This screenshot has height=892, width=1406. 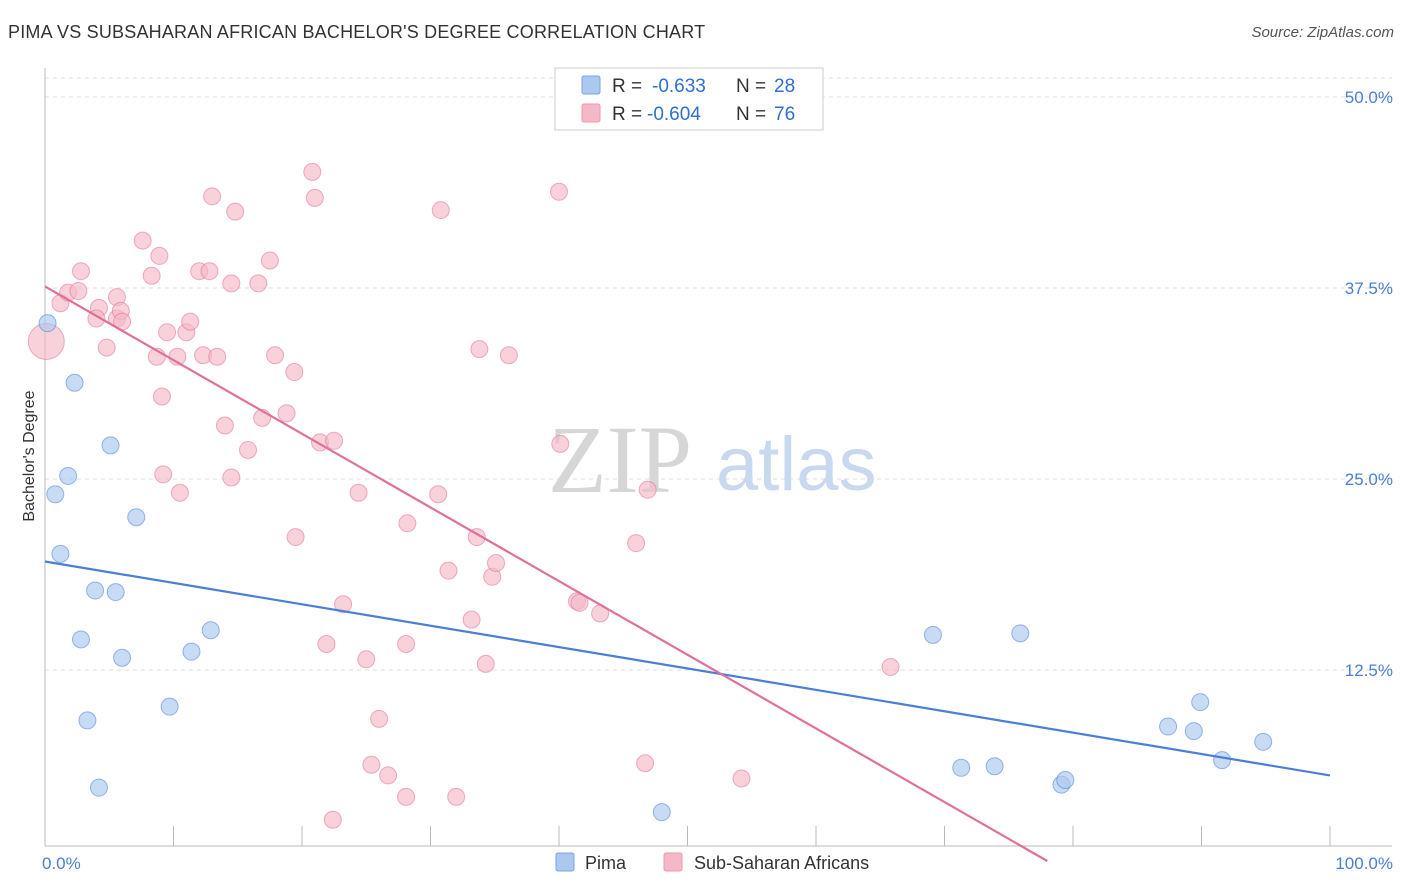 I want to click on y-tick-label-1: 25.0%, so click(x=1369, y=479).